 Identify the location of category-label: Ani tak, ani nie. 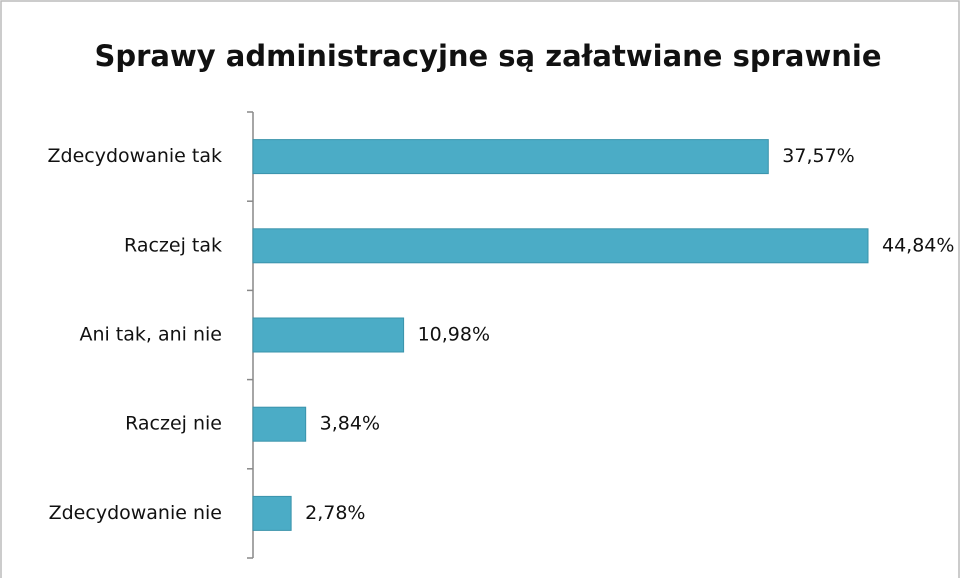
(150, 335).